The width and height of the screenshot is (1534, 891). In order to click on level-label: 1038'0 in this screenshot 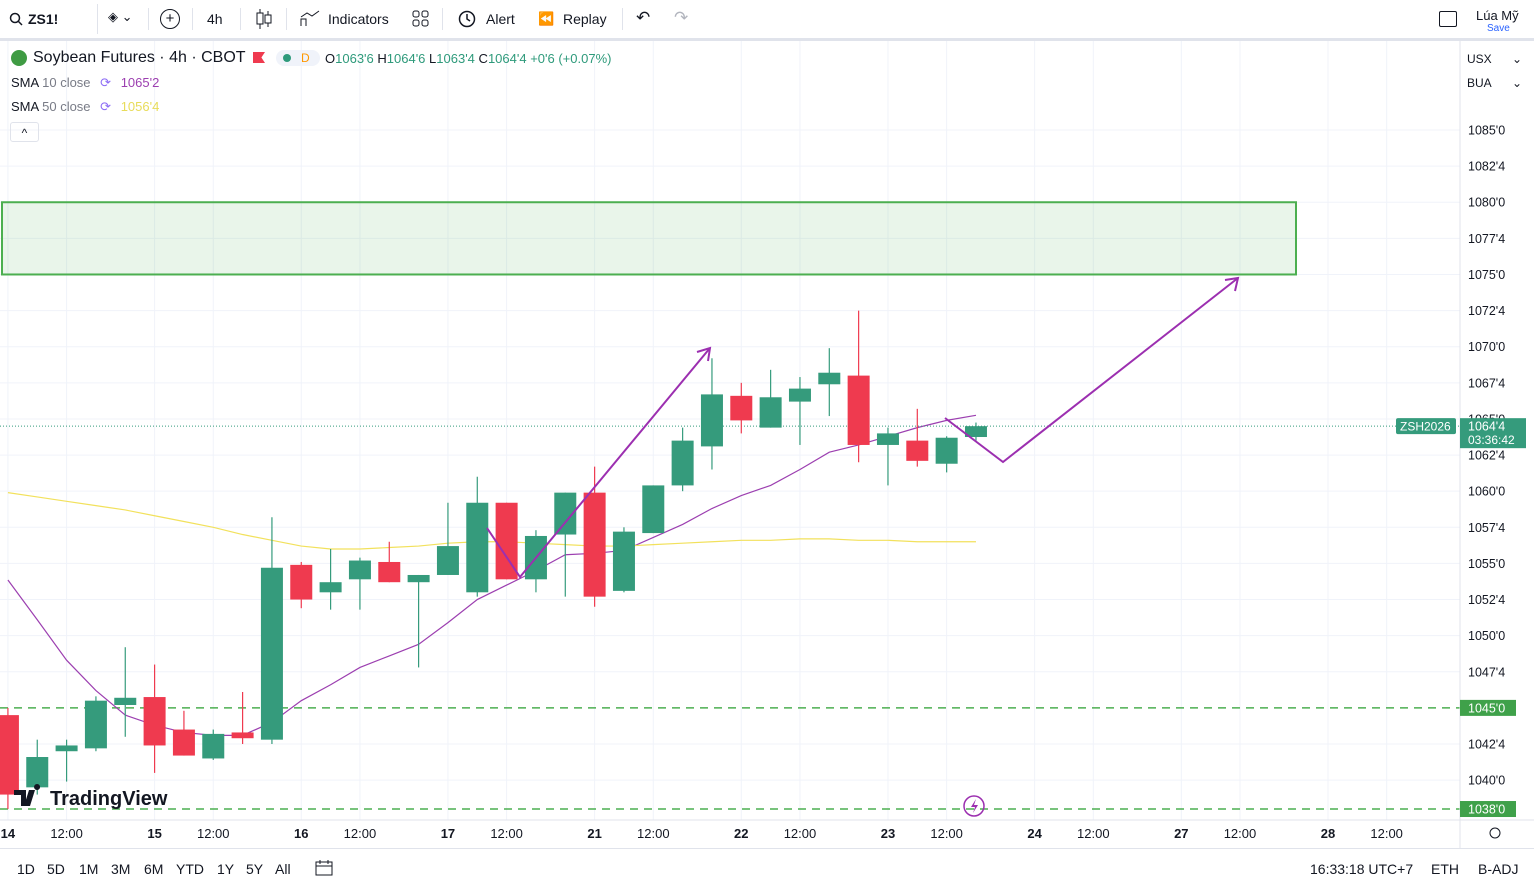, I will do `click(1486, 810)`.